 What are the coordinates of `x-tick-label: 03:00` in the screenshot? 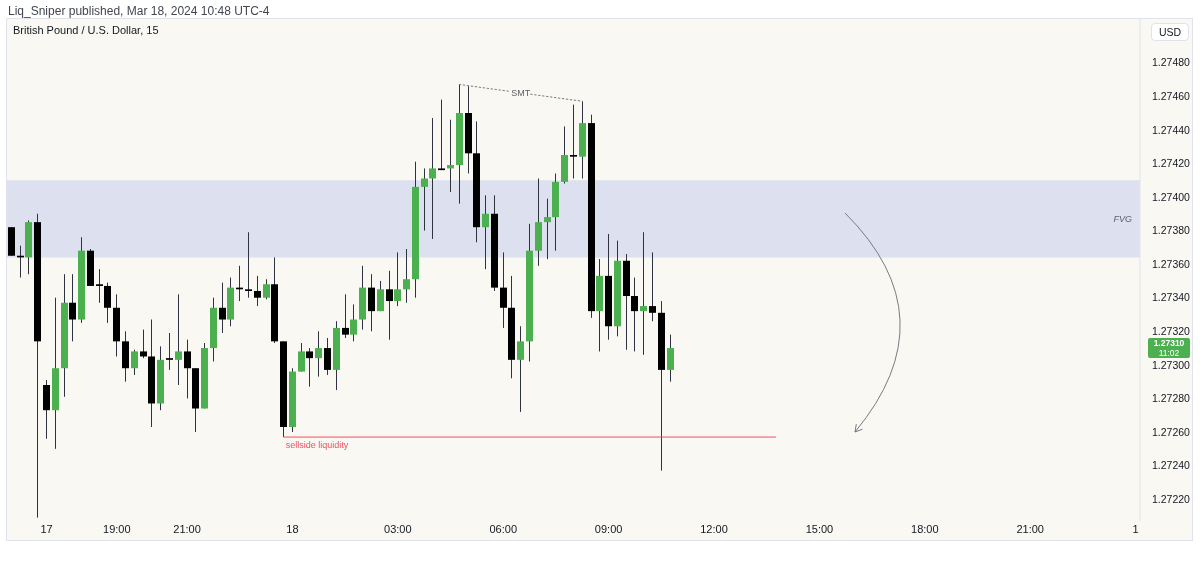 It's located at (398, 528).